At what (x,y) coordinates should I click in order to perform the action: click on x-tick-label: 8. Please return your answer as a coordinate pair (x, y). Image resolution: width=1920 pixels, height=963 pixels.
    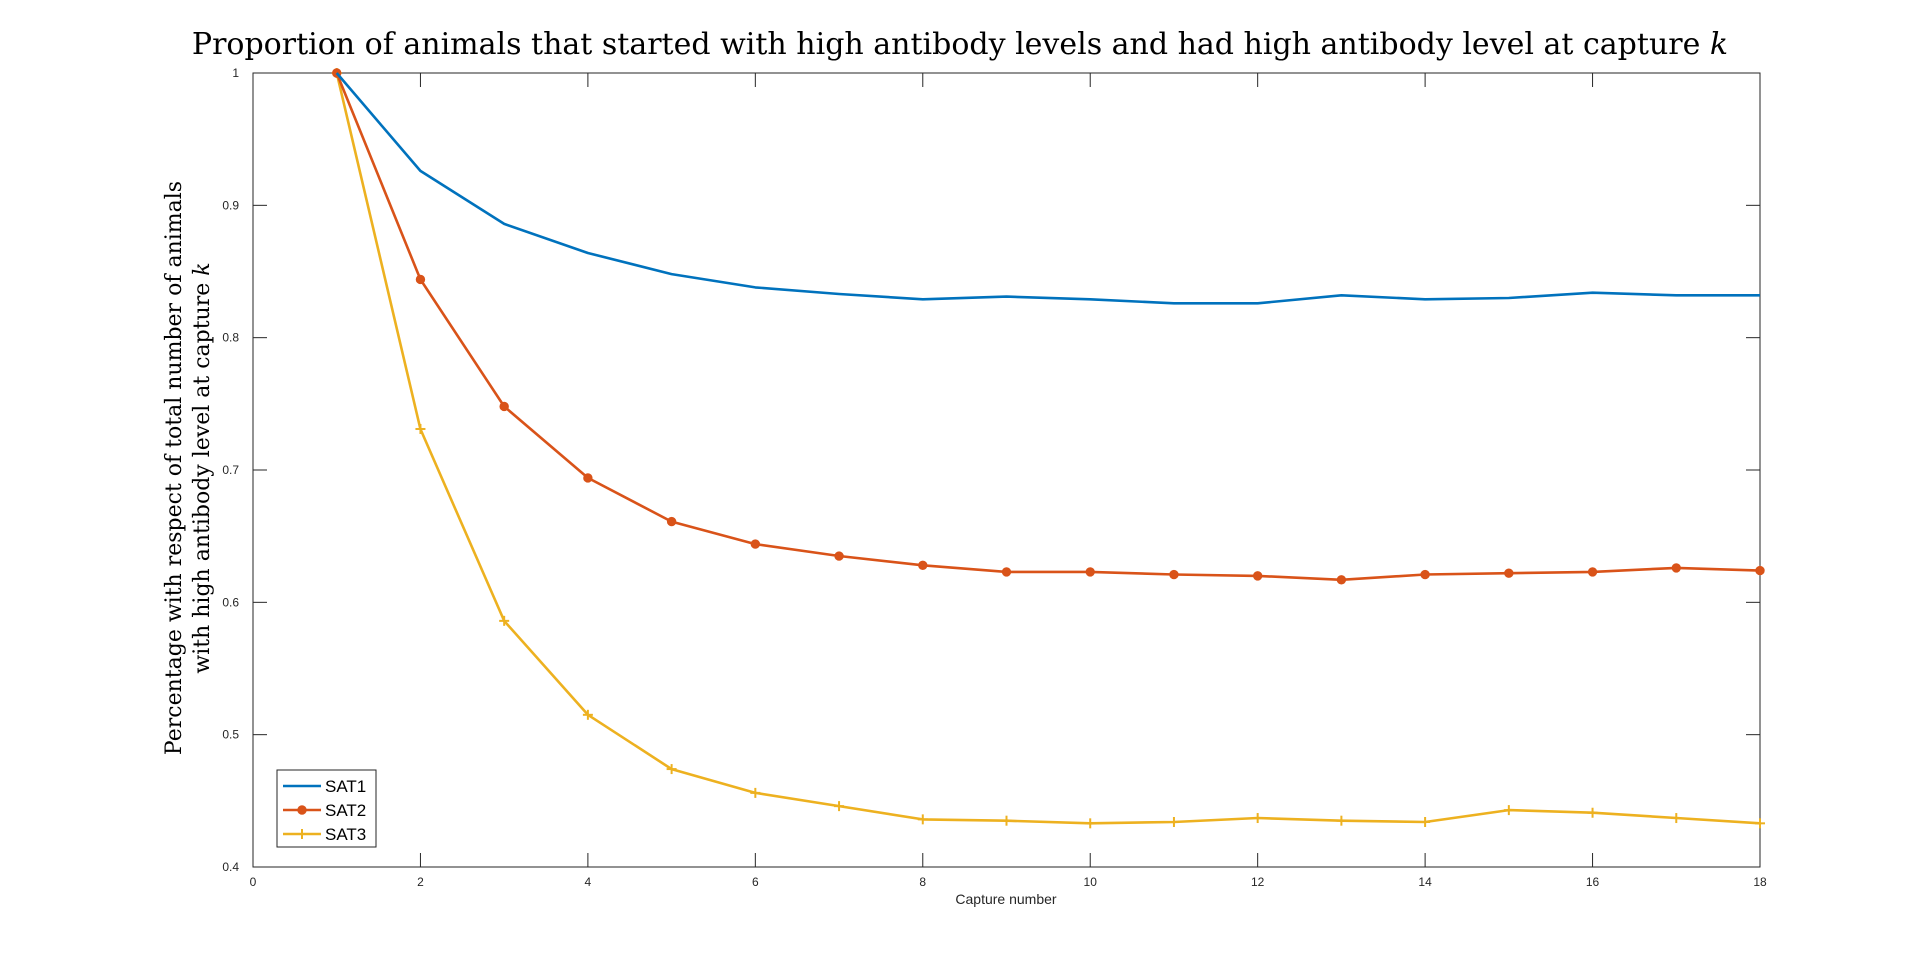
    Looking at the image, I should click on (922, 882).